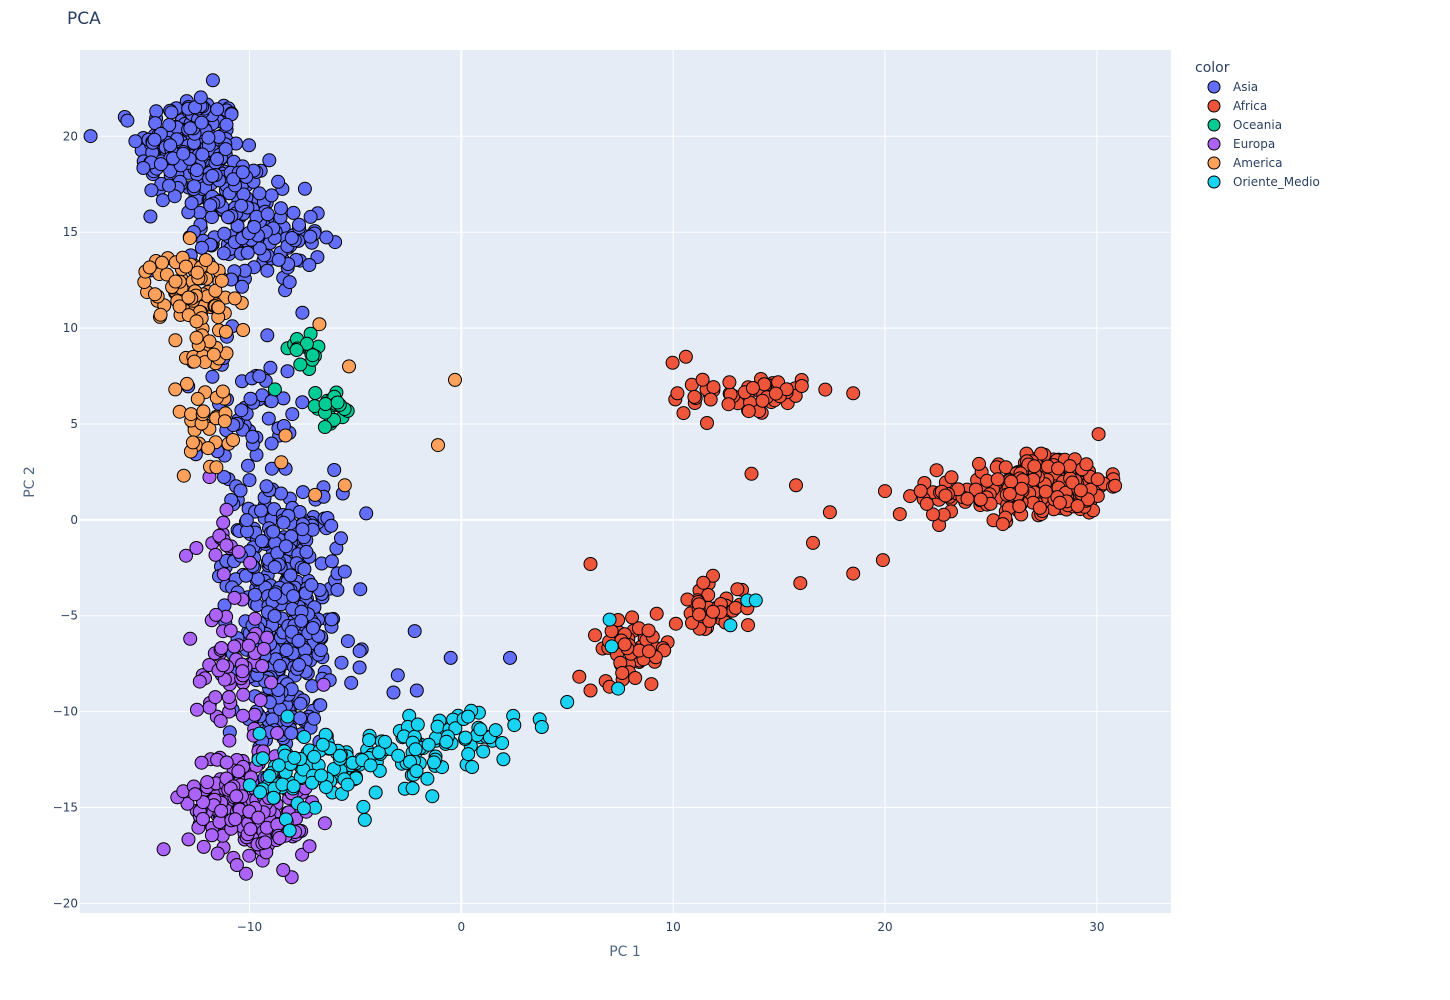  Describe the element at coordinates (299, 366) in the screenshot. I see `series-america` at that location.